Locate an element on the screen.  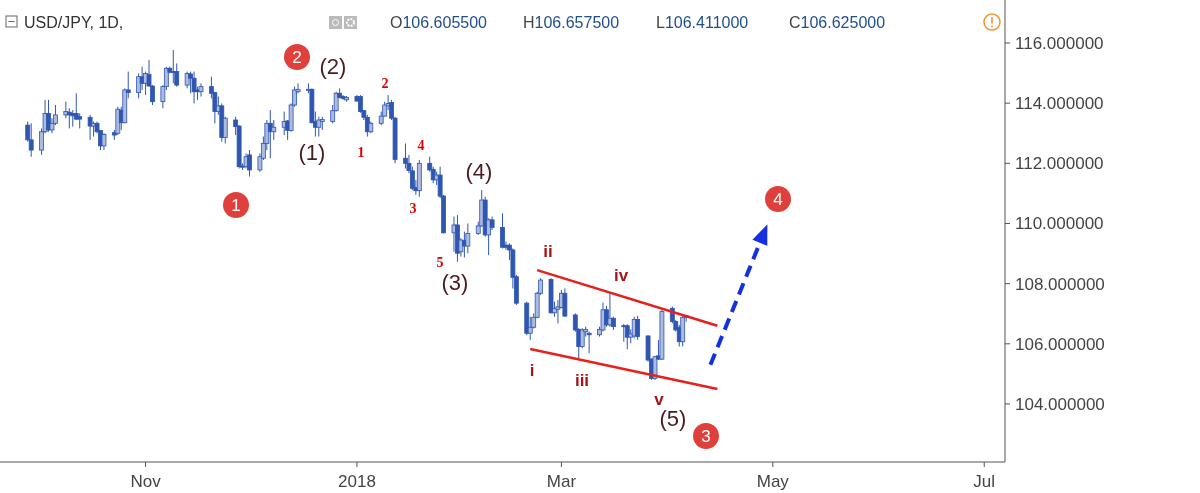
y-tick-label: 112.000000 is located at coordinates (1059, 164).